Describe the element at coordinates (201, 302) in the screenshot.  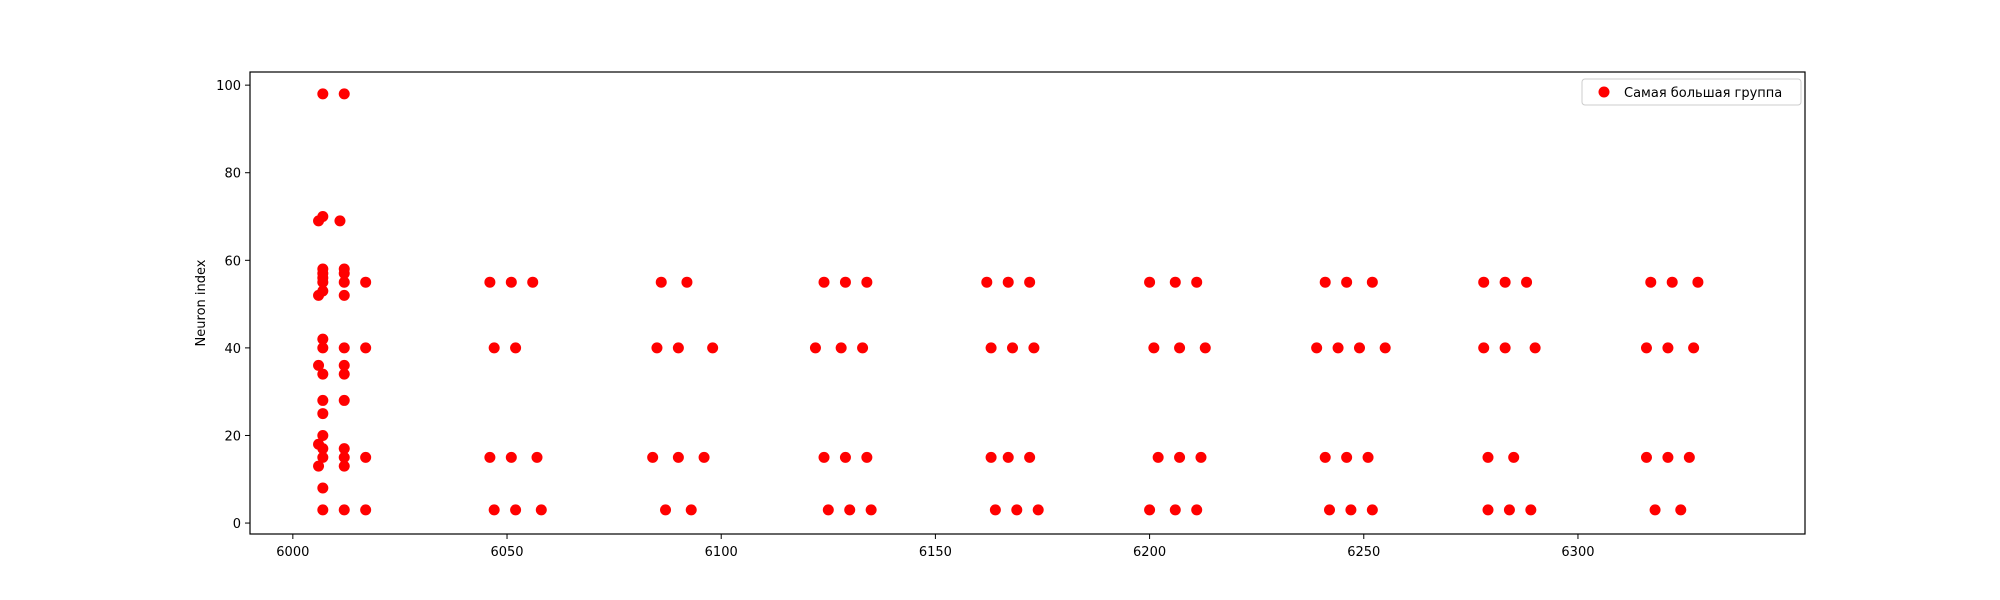
I see `y-axis-title: Neuron index` at that location.